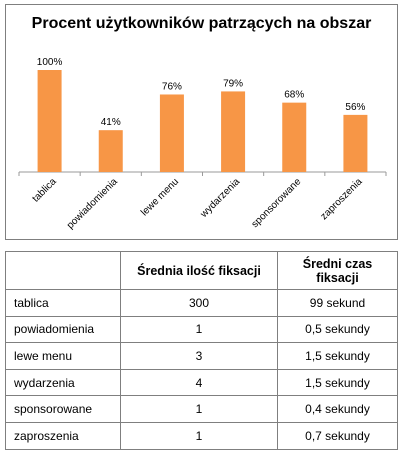 The image size is (403, 457). I want to click on bar-powiadomienia, so click(110, 151).